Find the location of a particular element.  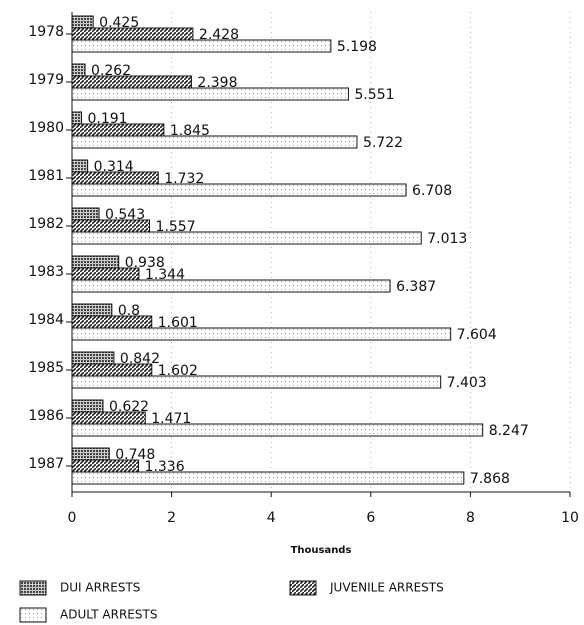

data-label: 0.191 is located at coordinates (108, 119).